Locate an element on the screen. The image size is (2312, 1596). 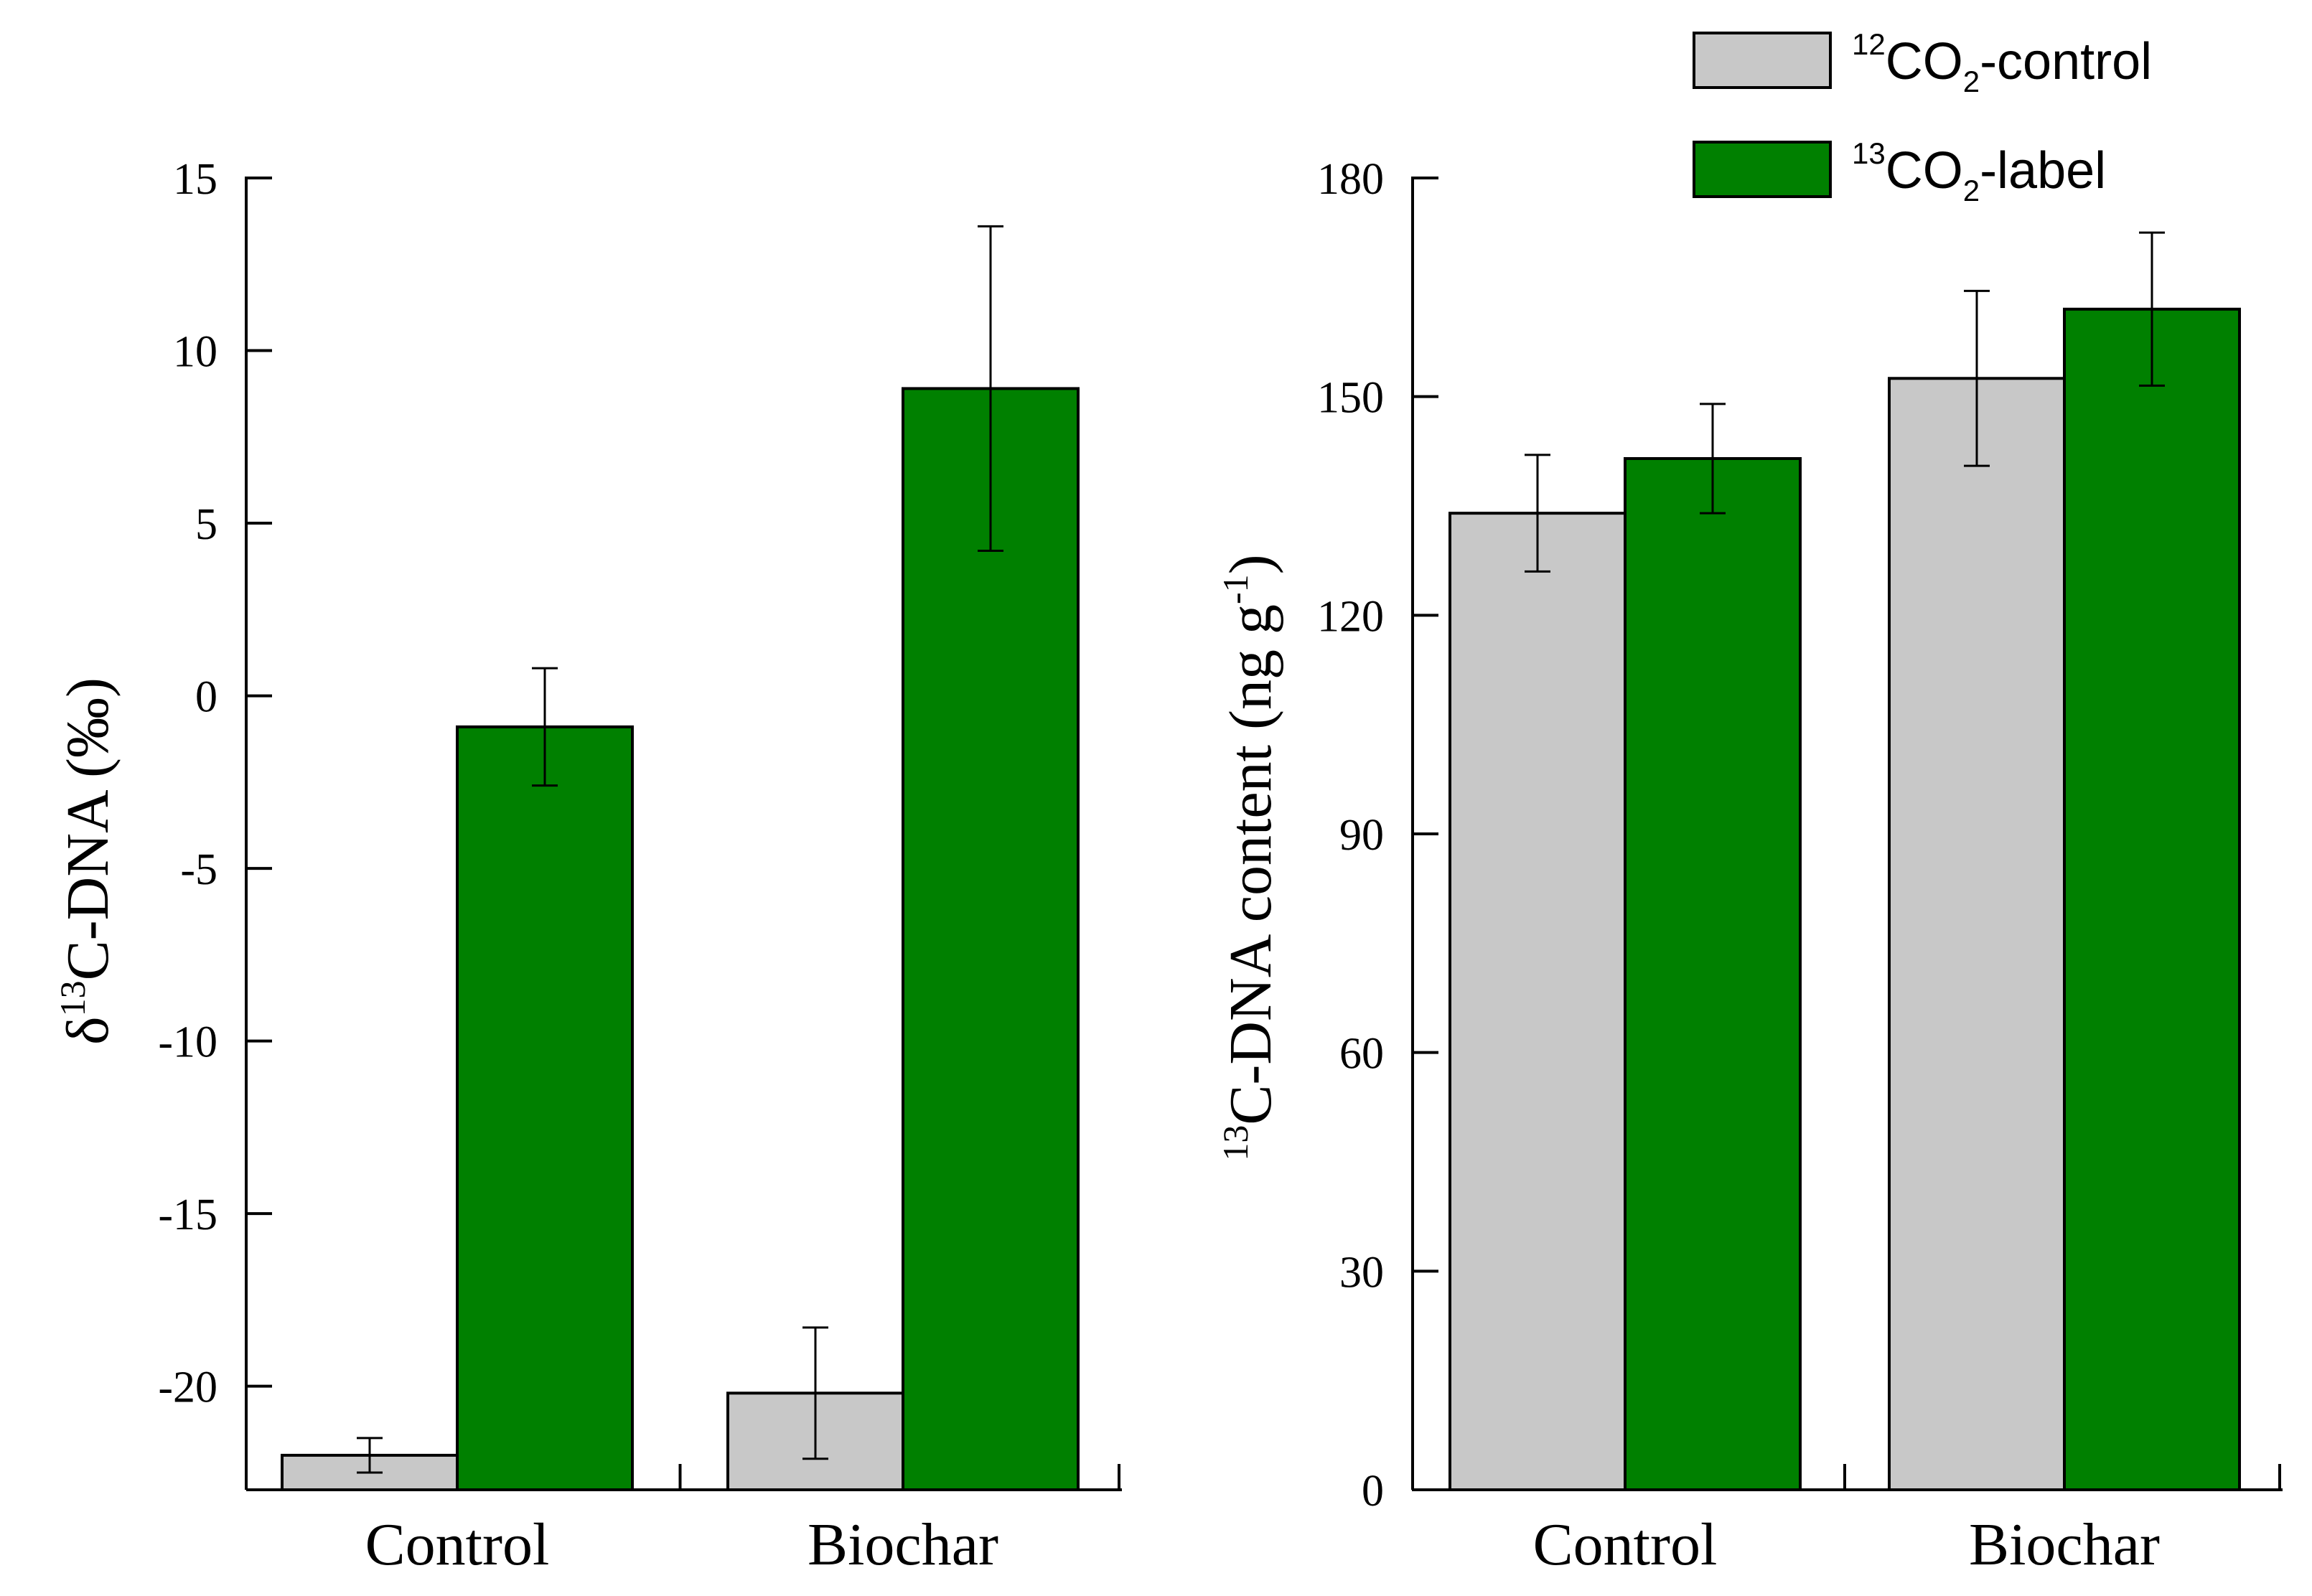
y-tick-label-content13c: 120 is located at coordinates (1350, 616).